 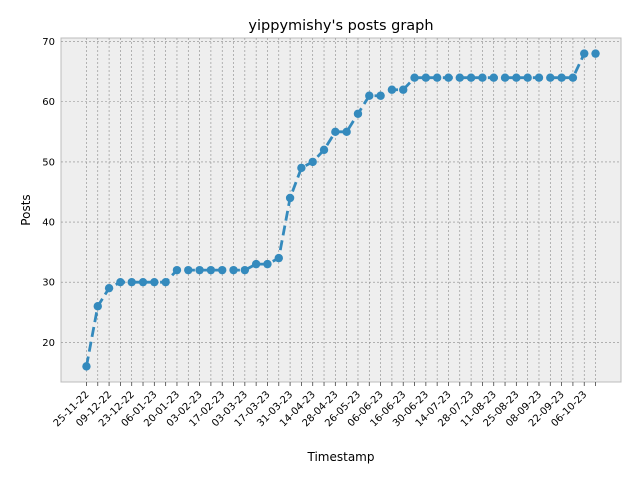 What do you see at coordinates (48, 343) in the screenshot?
I see `y-tick-label: 20` at bounding box center [48, 343].